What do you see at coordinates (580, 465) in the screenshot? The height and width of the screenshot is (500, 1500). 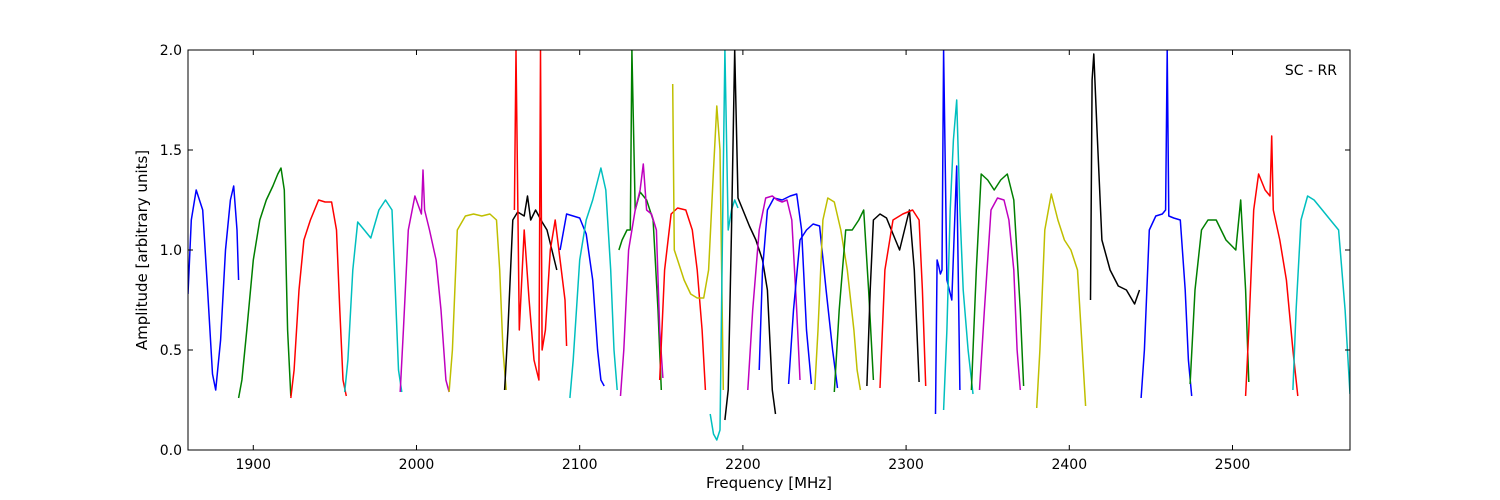 I see `x-tick-label: 2100` at bounding box center [580, 465].